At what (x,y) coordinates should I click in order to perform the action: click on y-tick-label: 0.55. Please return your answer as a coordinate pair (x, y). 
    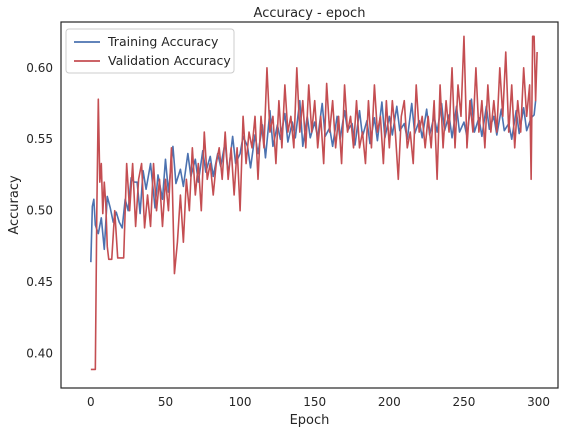
    Looking at the image, I should click on (39, 139).